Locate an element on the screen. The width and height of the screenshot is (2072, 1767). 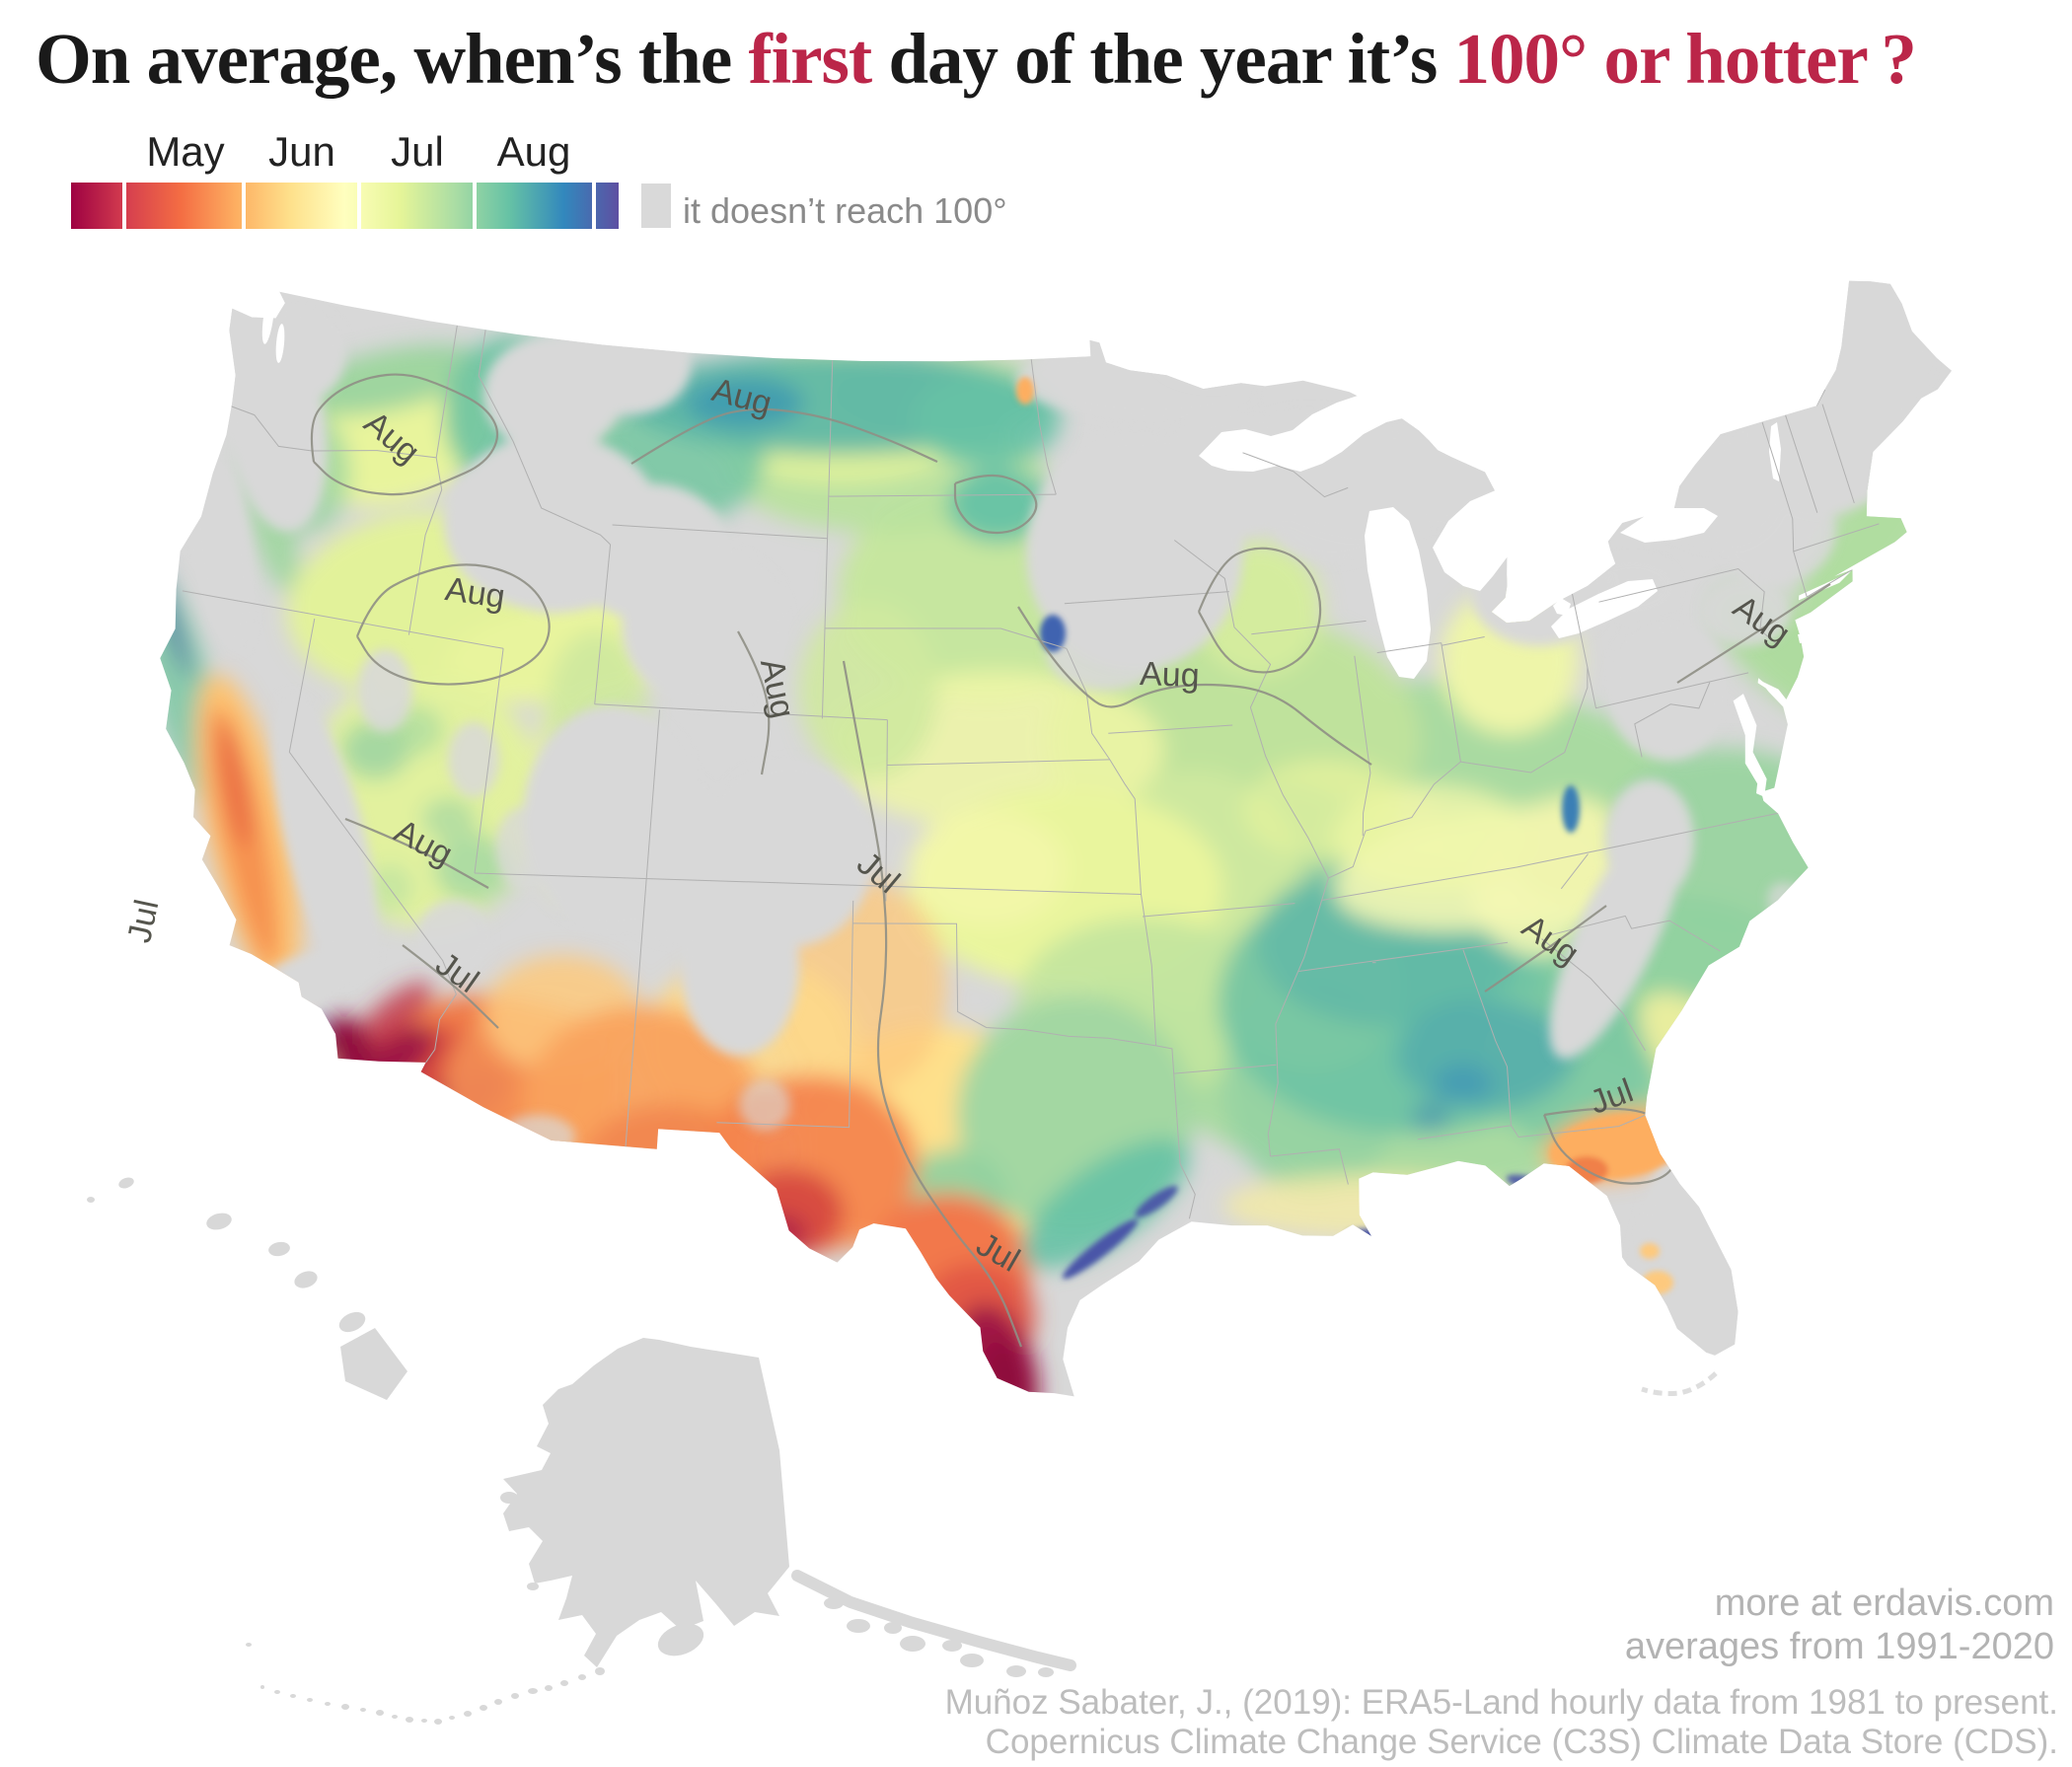
svg-text: Jul is located at coordinates (143, 921).